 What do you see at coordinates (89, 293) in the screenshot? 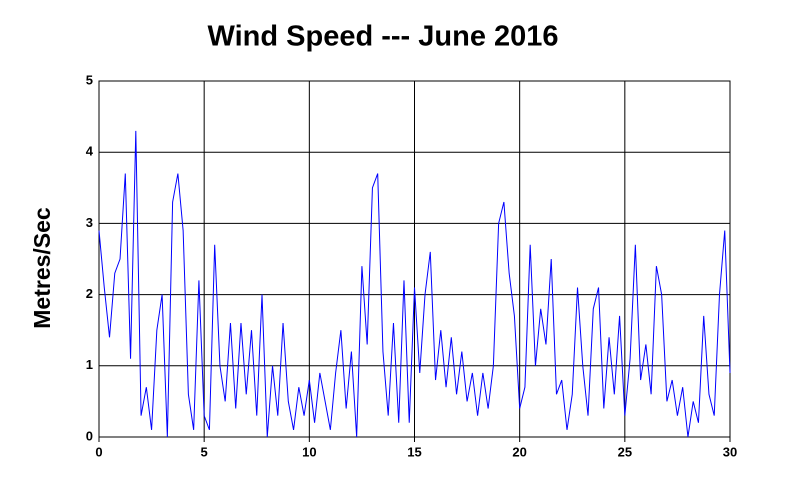
I see `y-tick-label: 2` at bounding box center [89, 293].